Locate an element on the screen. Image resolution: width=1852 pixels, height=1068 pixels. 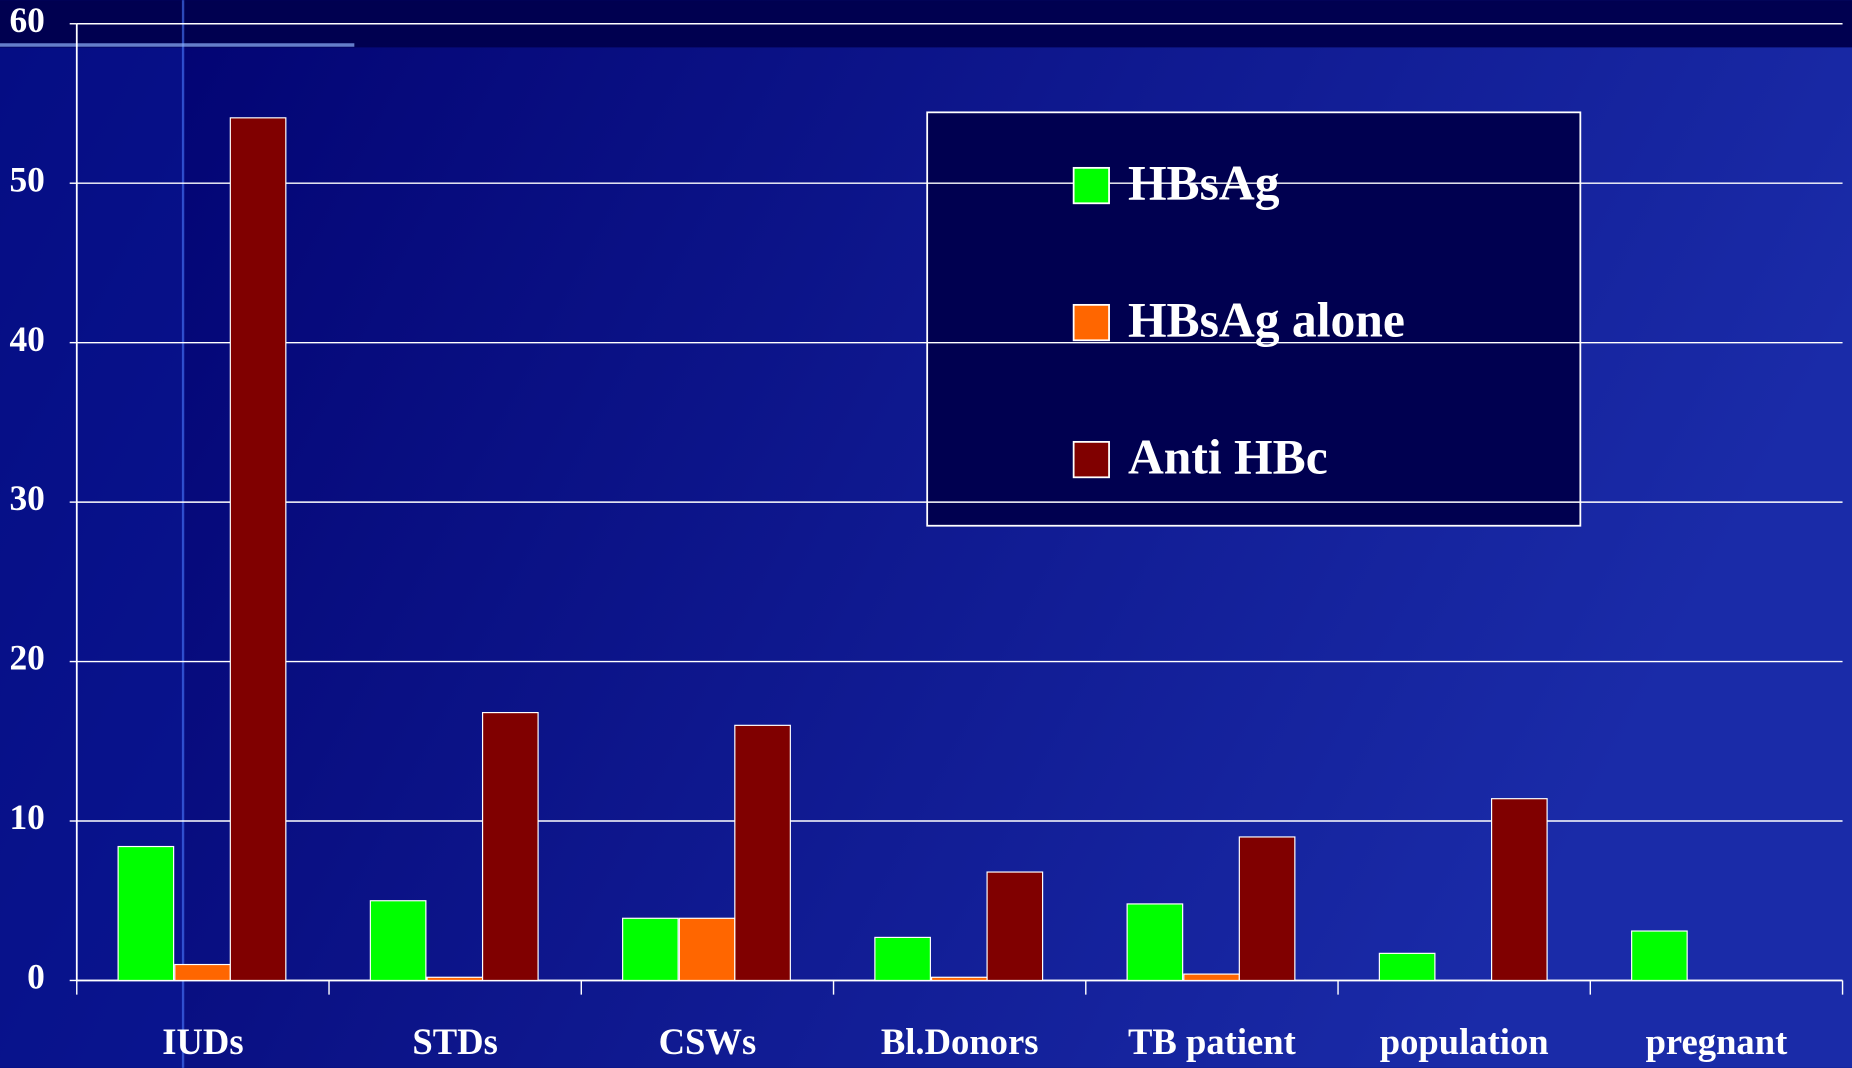
y-tick-label: 40 is located at coordinates (26, 339).